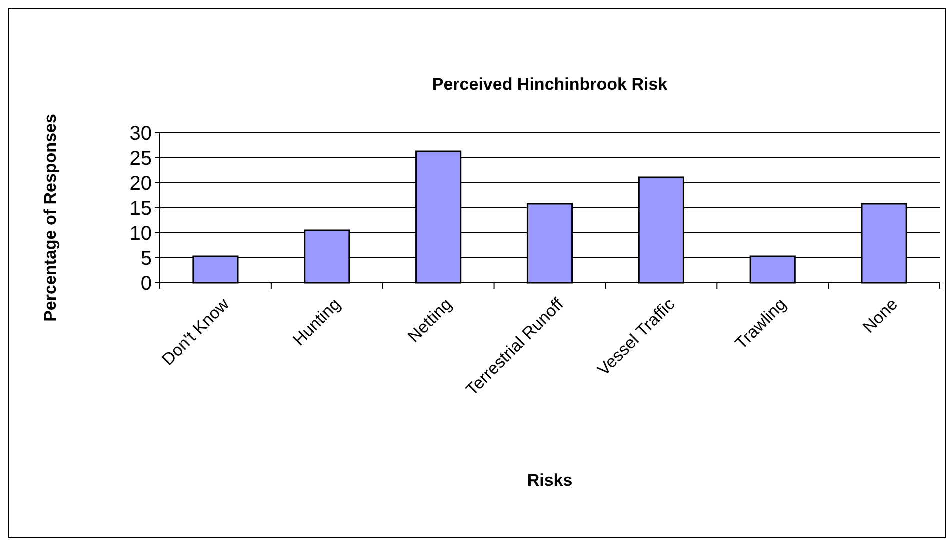 This screenshot has height=546, width=946. Describe the element at coordinates (50, 218) in the screenshot. I see `y-axis-title: Percentage of Responses` at that location.